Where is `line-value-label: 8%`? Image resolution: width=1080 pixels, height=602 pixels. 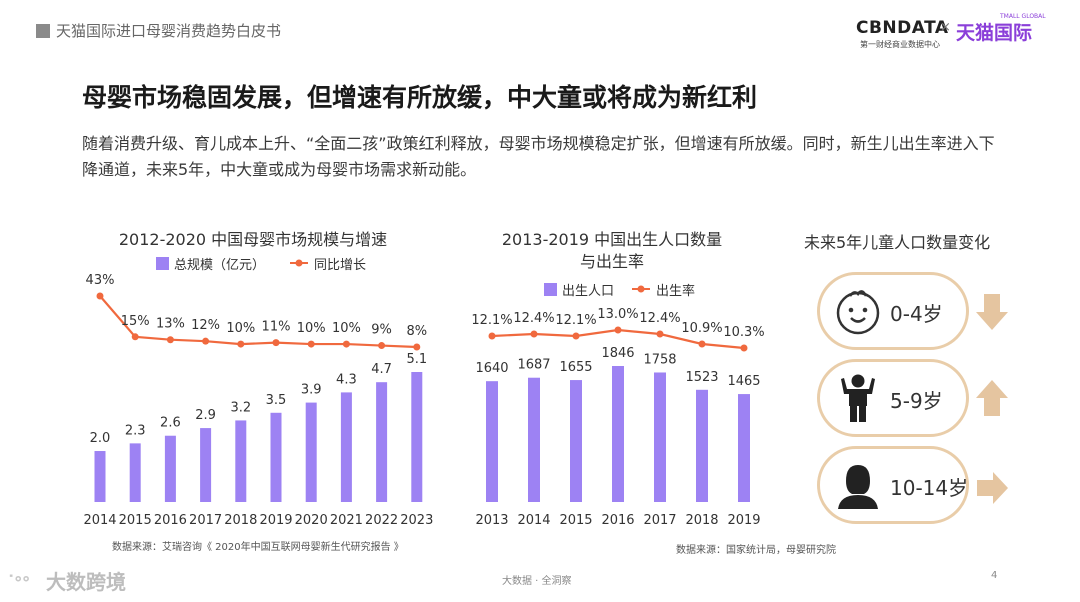 line-value-label: 8% is located at coordinates (416, 331).